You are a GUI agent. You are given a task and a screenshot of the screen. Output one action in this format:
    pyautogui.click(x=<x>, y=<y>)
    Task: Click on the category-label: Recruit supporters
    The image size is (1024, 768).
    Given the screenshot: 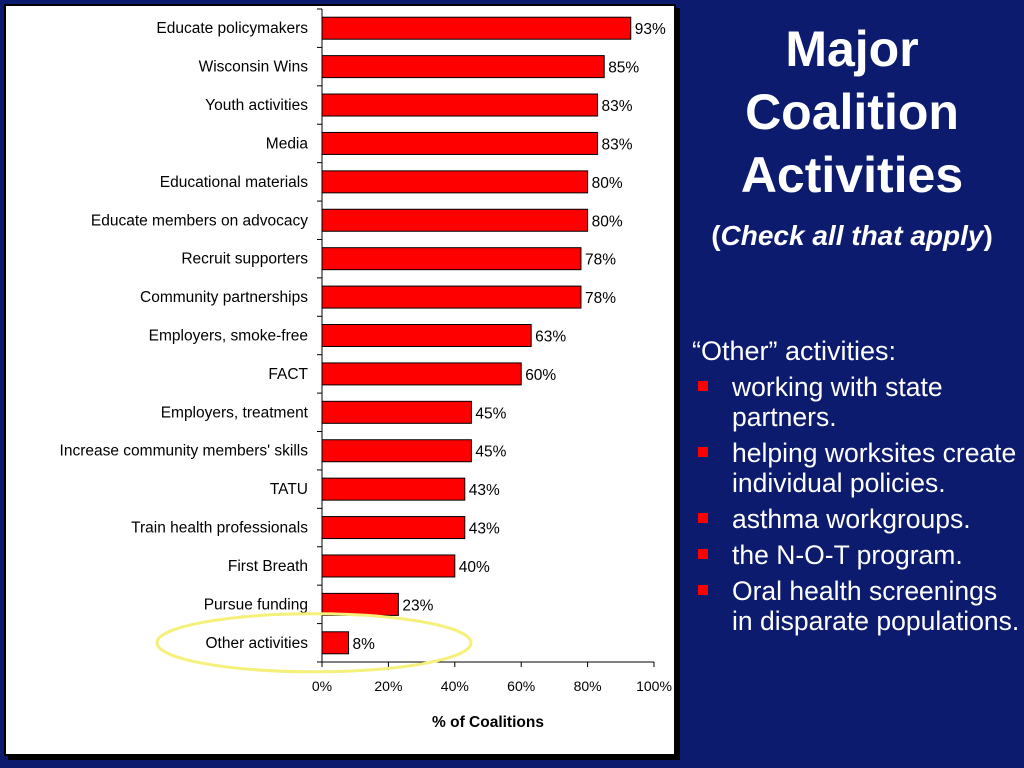 What is the action you would take?
    pyautogui.click(x=244, y=259)
    